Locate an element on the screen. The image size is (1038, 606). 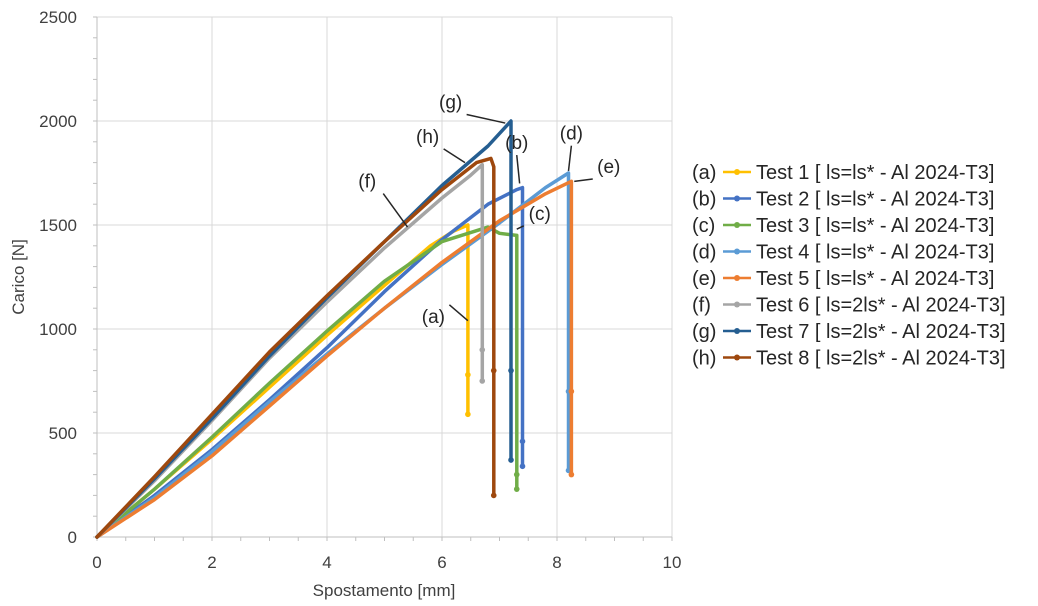
legend-letter: (f) is located at coordinates (701, 306).